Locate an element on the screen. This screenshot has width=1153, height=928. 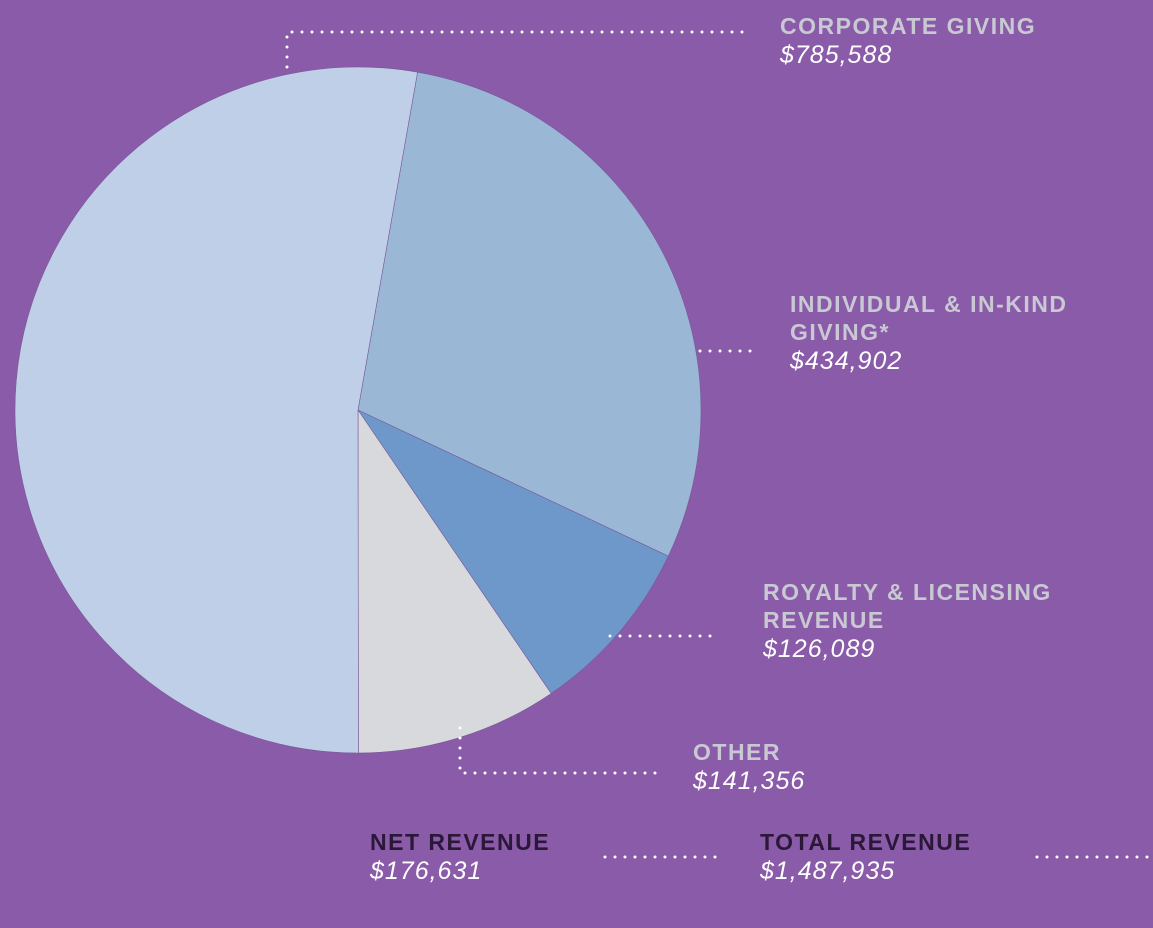
legend-entry: CORPORATE GIVING $785,588 is located at coordinates (965, 41).